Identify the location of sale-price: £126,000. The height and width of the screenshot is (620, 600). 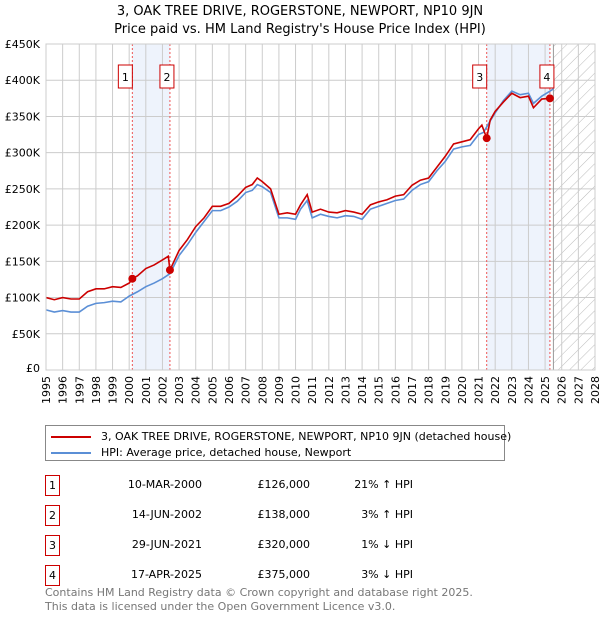
(284, 484).